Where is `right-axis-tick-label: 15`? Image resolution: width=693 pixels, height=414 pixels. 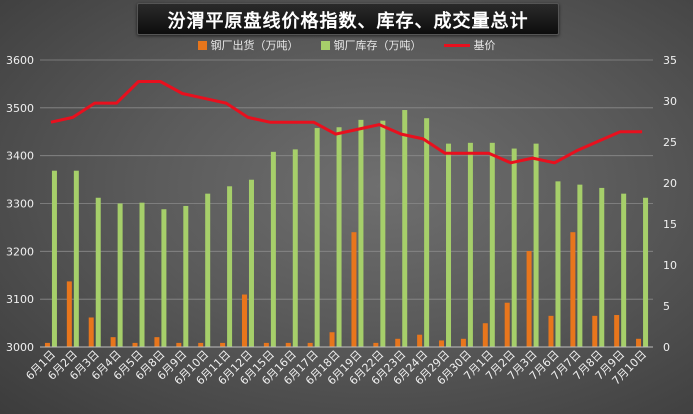
right-axis-tick-label: 15 is located at coordinates (670, 224).